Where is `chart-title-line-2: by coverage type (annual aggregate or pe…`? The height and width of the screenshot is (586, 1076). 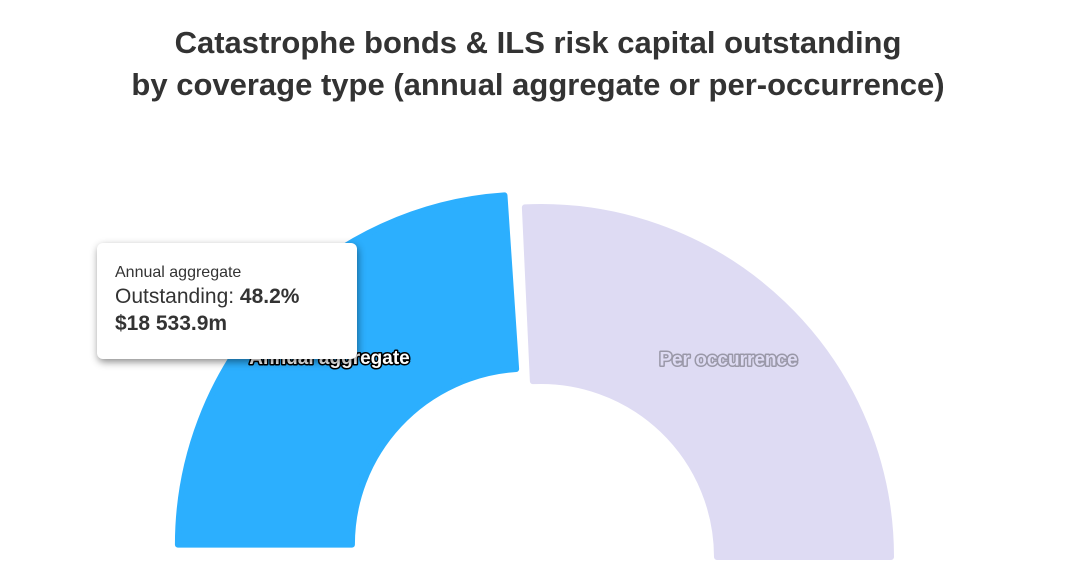
chart-title-line-2: by coverage type (annual aggregate or pe… is located at coordinates (538, 84).